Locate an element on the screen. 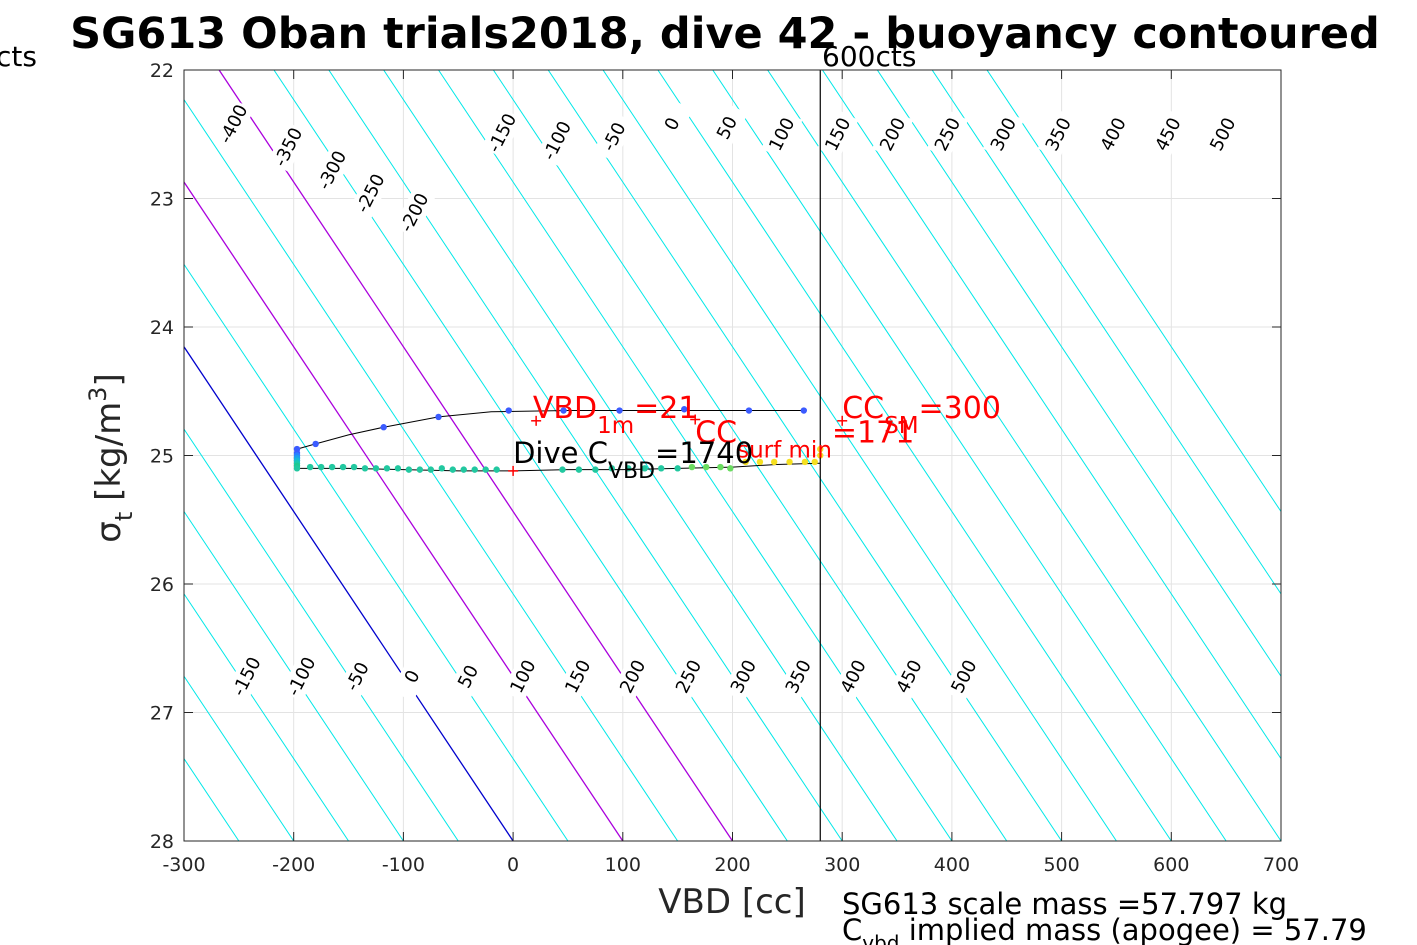 This screenshot has width=1417, height=945. x-tick-label: 600 is located at coordinates (1171, 865).